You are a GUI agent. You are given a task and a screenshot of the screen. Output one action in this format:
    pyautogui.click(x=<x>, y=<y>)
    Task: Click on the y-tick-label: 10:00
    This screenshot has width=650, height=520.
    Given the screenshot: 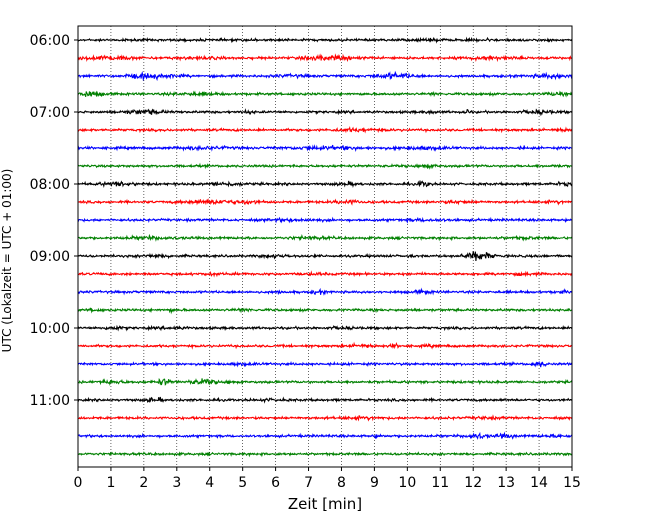 What is the action you would take?
    pyautogui.click(x=50, y=329)
    